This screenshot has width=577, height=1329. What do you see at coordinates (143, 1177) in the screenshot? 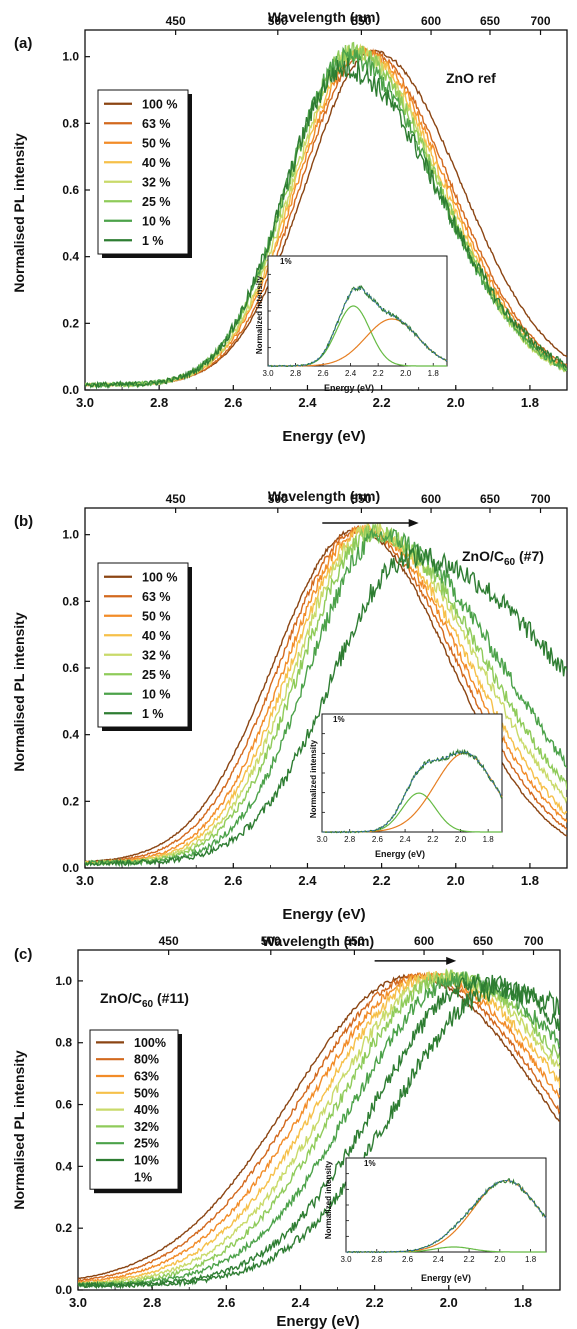
I see `legend-entry: 1%` at bounding box center [143, 1177].